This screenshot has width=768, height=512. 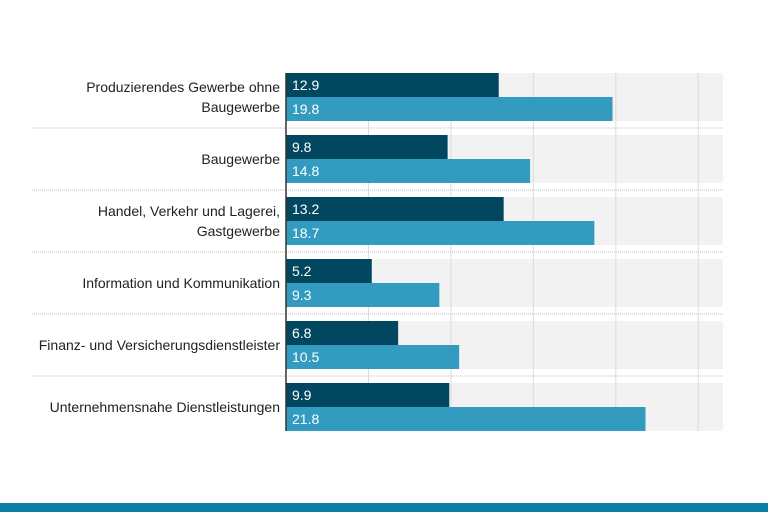 What do you see at coordinates (302, 295) in the screenshot?
I see `bar-value-label: 9.3` at bounding box center [302, 295].